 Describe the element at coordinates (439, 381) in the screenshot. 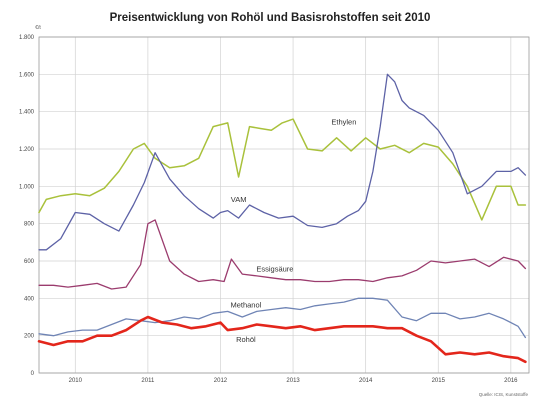

I see `x-tick-label: 2015` at that location.